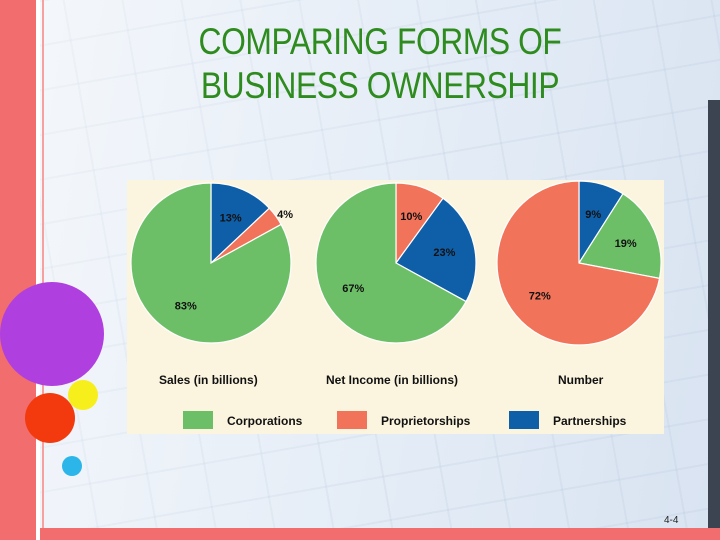 The image size is (720, 540). I want to click on legend-label-corporations: Corporations, so click(265, 421).